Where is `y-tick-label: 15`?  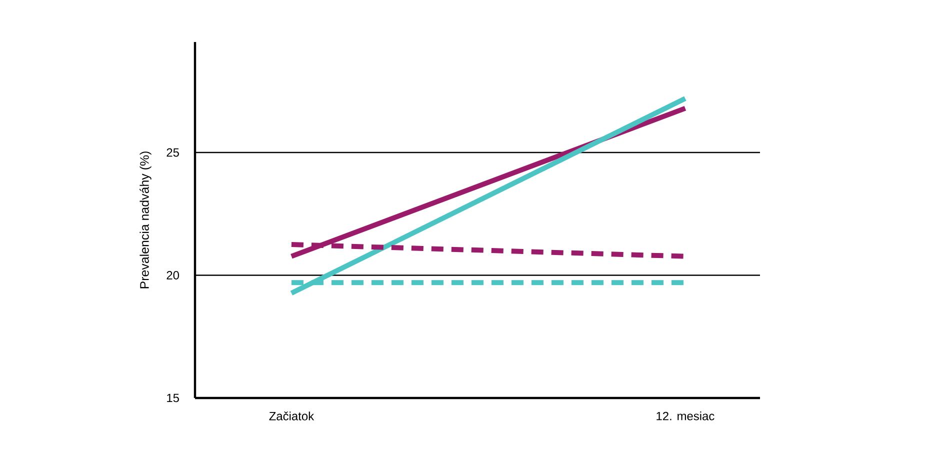
y-tick-label: 15 is located at coordinates (173, 398).